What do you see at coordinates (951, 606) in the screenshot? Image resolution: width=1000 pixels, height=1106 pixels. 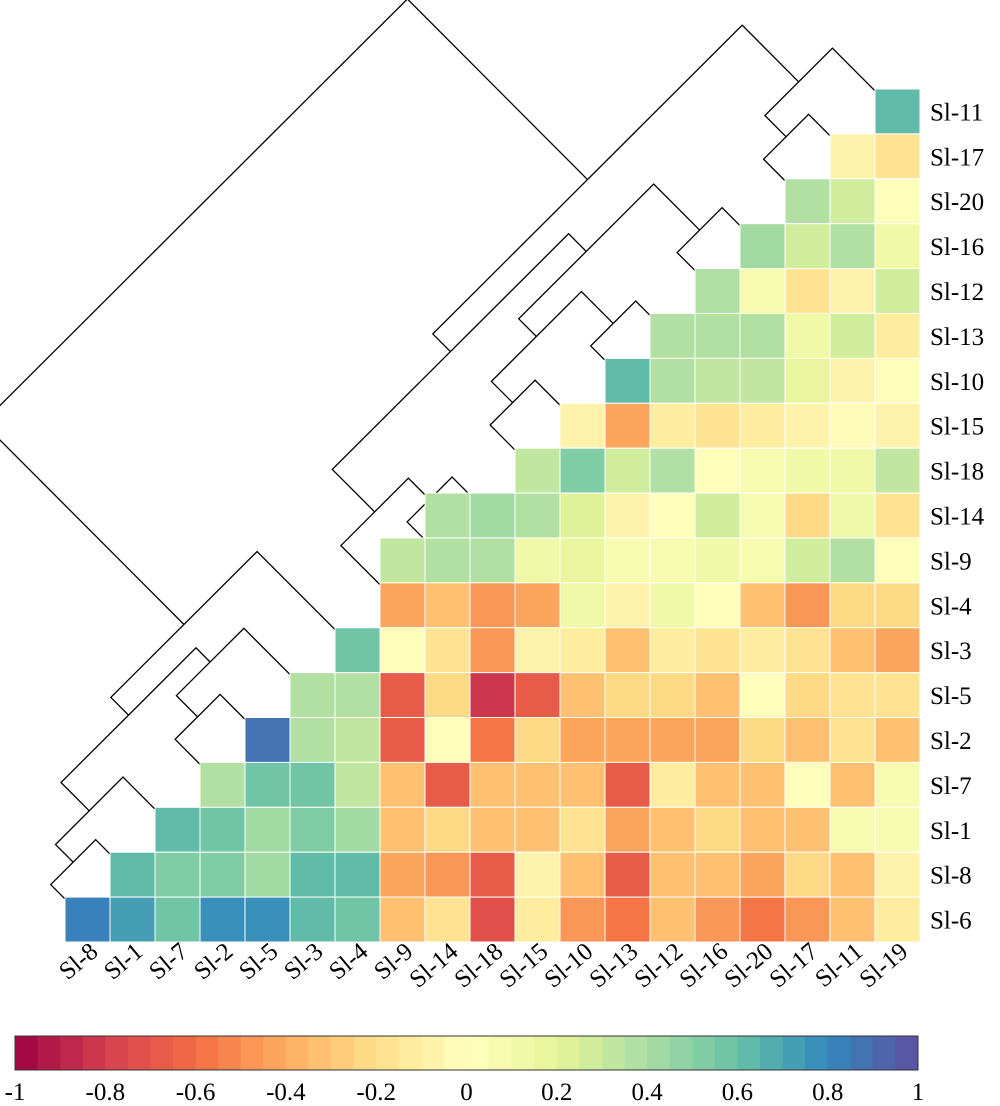 I see `row-label: Sl-4` at bounding box center [951, 606].